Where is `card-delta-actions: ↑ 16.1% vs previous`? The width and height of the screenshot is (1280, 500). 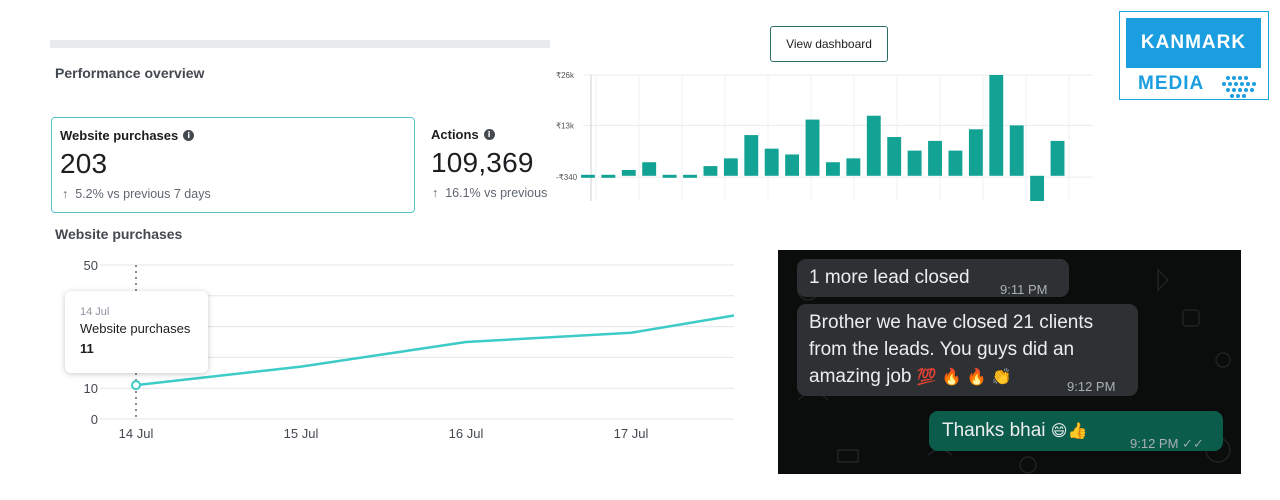 card-delta-actions: ↑ 16.1% vs previous is located at coordinates (489, 193).